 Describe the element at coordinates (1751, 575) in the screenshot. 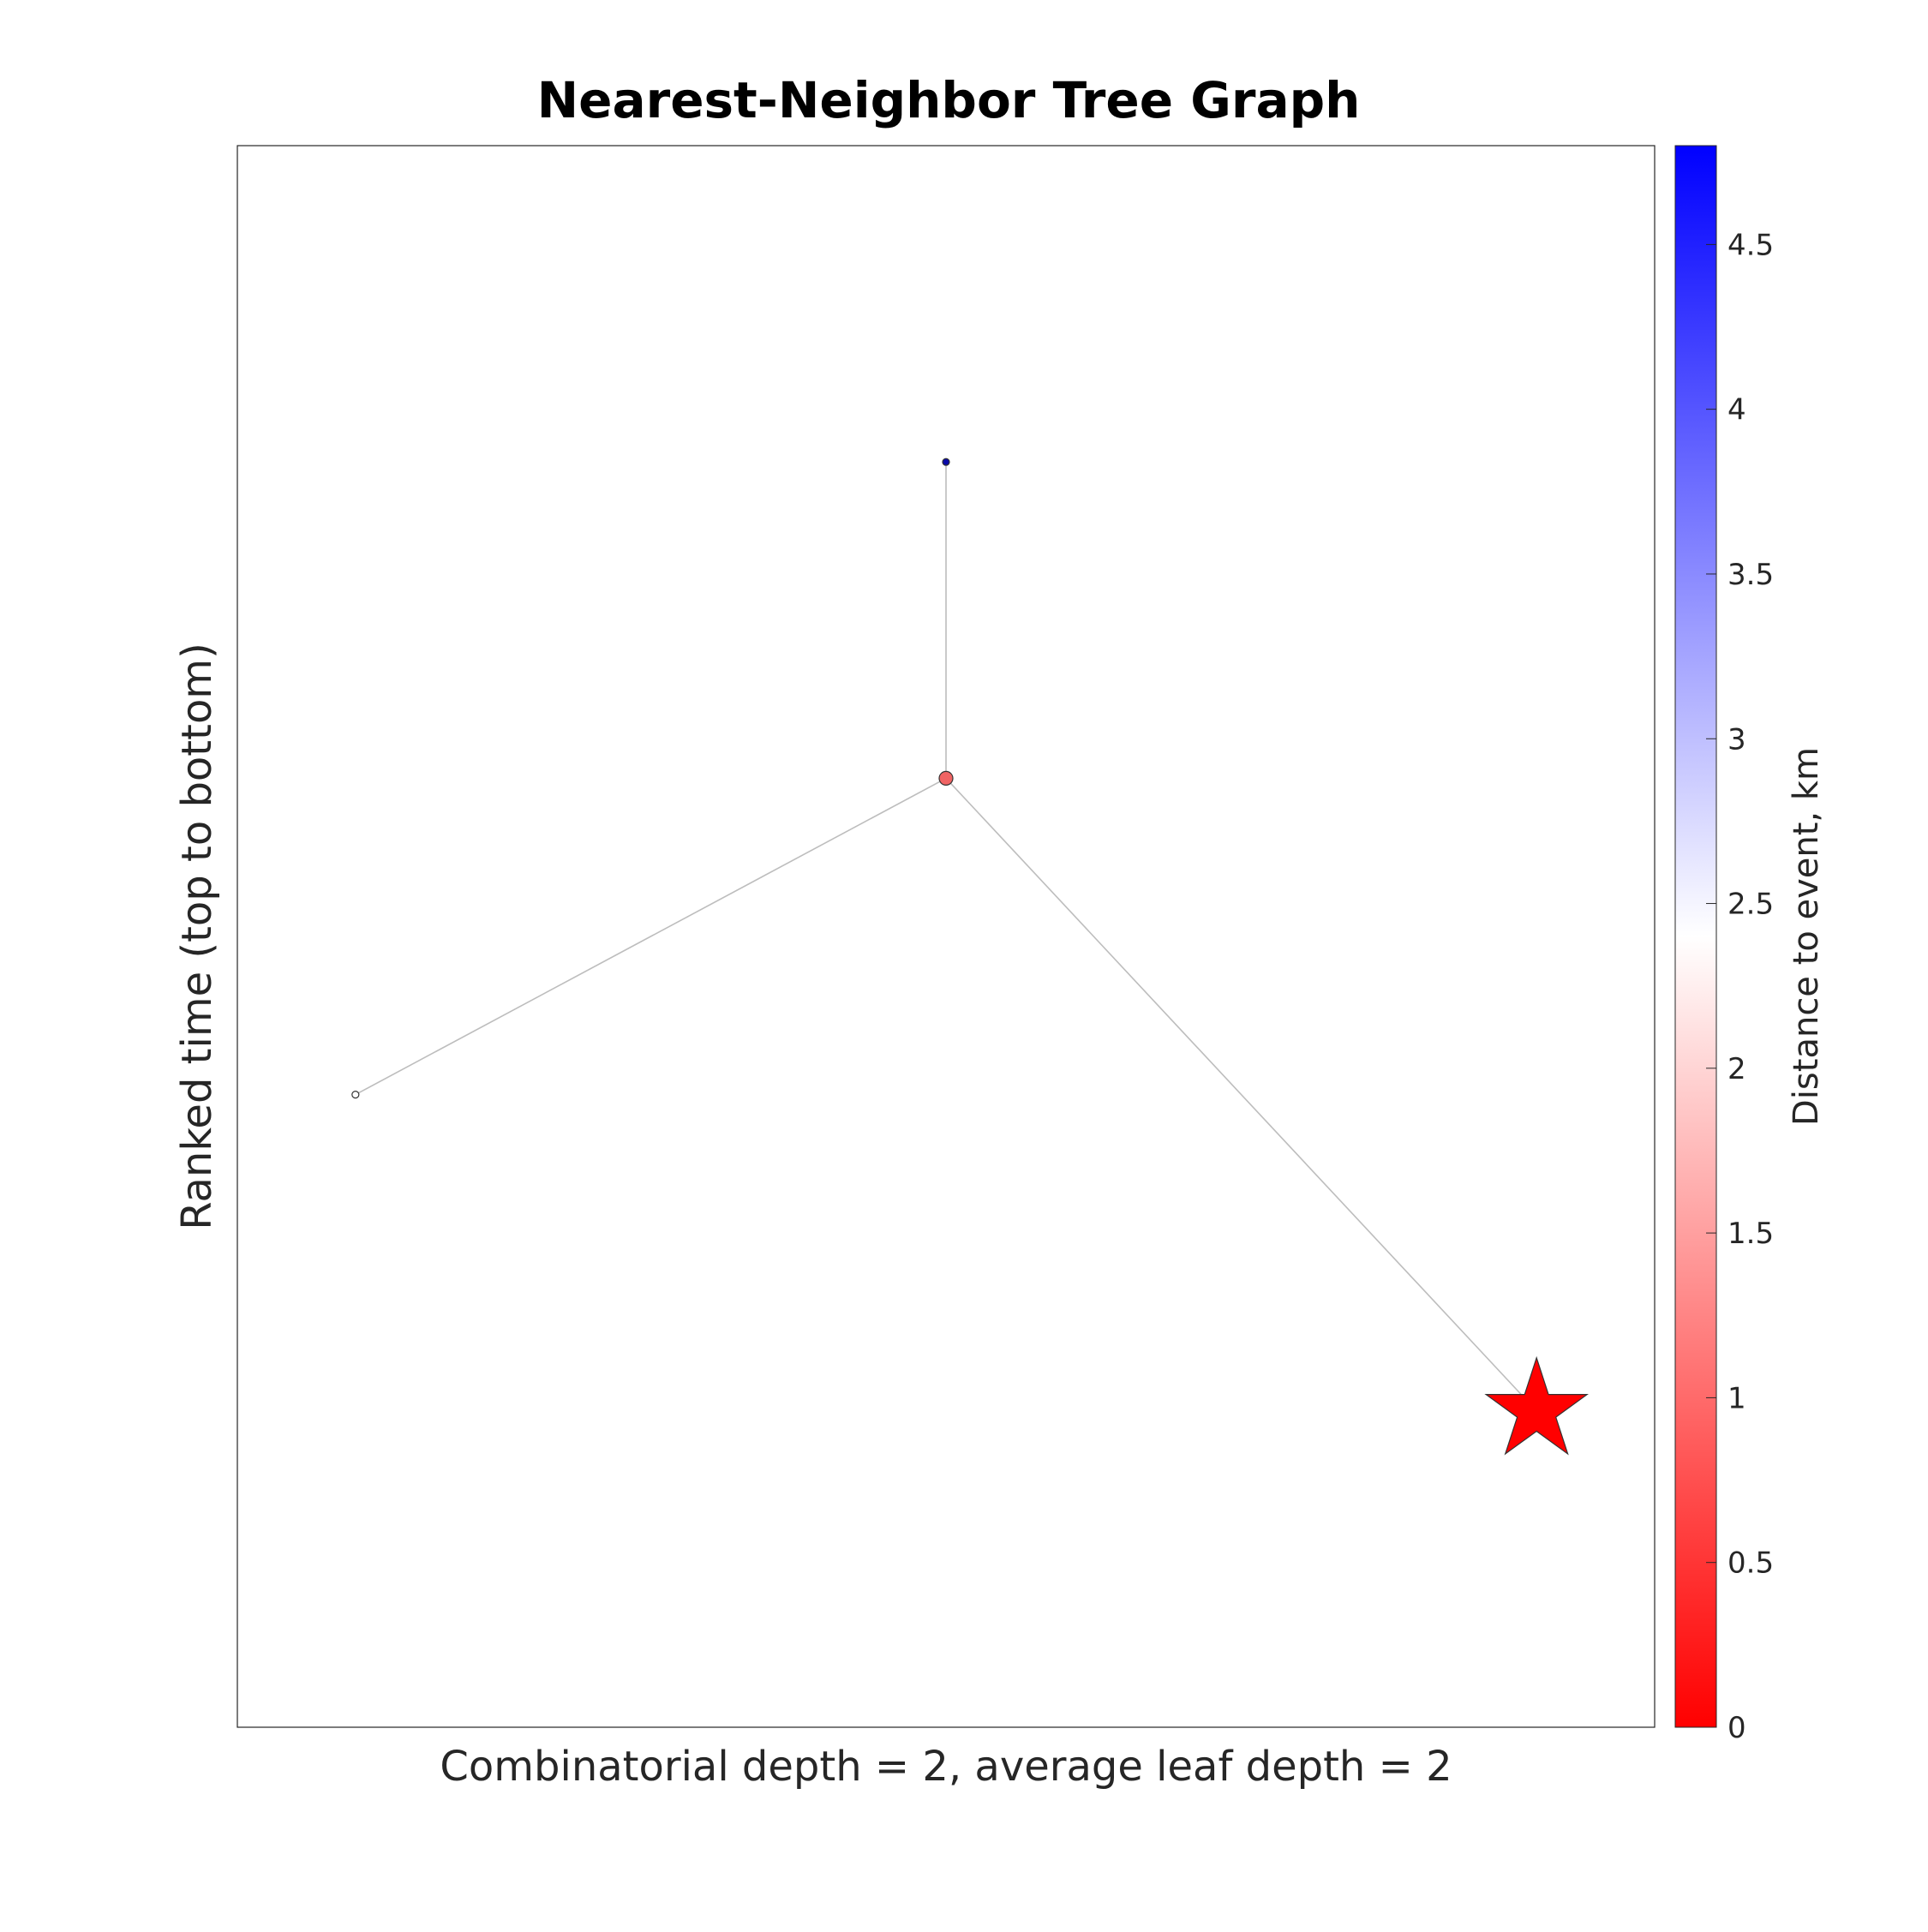

I see `colorbar-tick-label-8: 3.5` at that location.